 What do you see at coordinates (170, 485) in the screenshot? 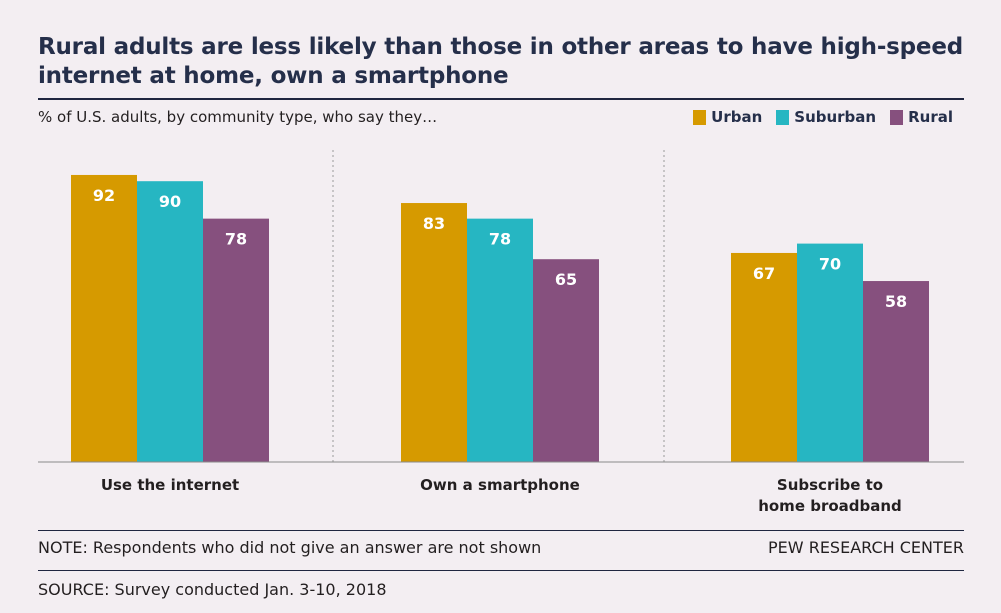
I see `category-label: Use the internet` at bounding box center [170, 485].